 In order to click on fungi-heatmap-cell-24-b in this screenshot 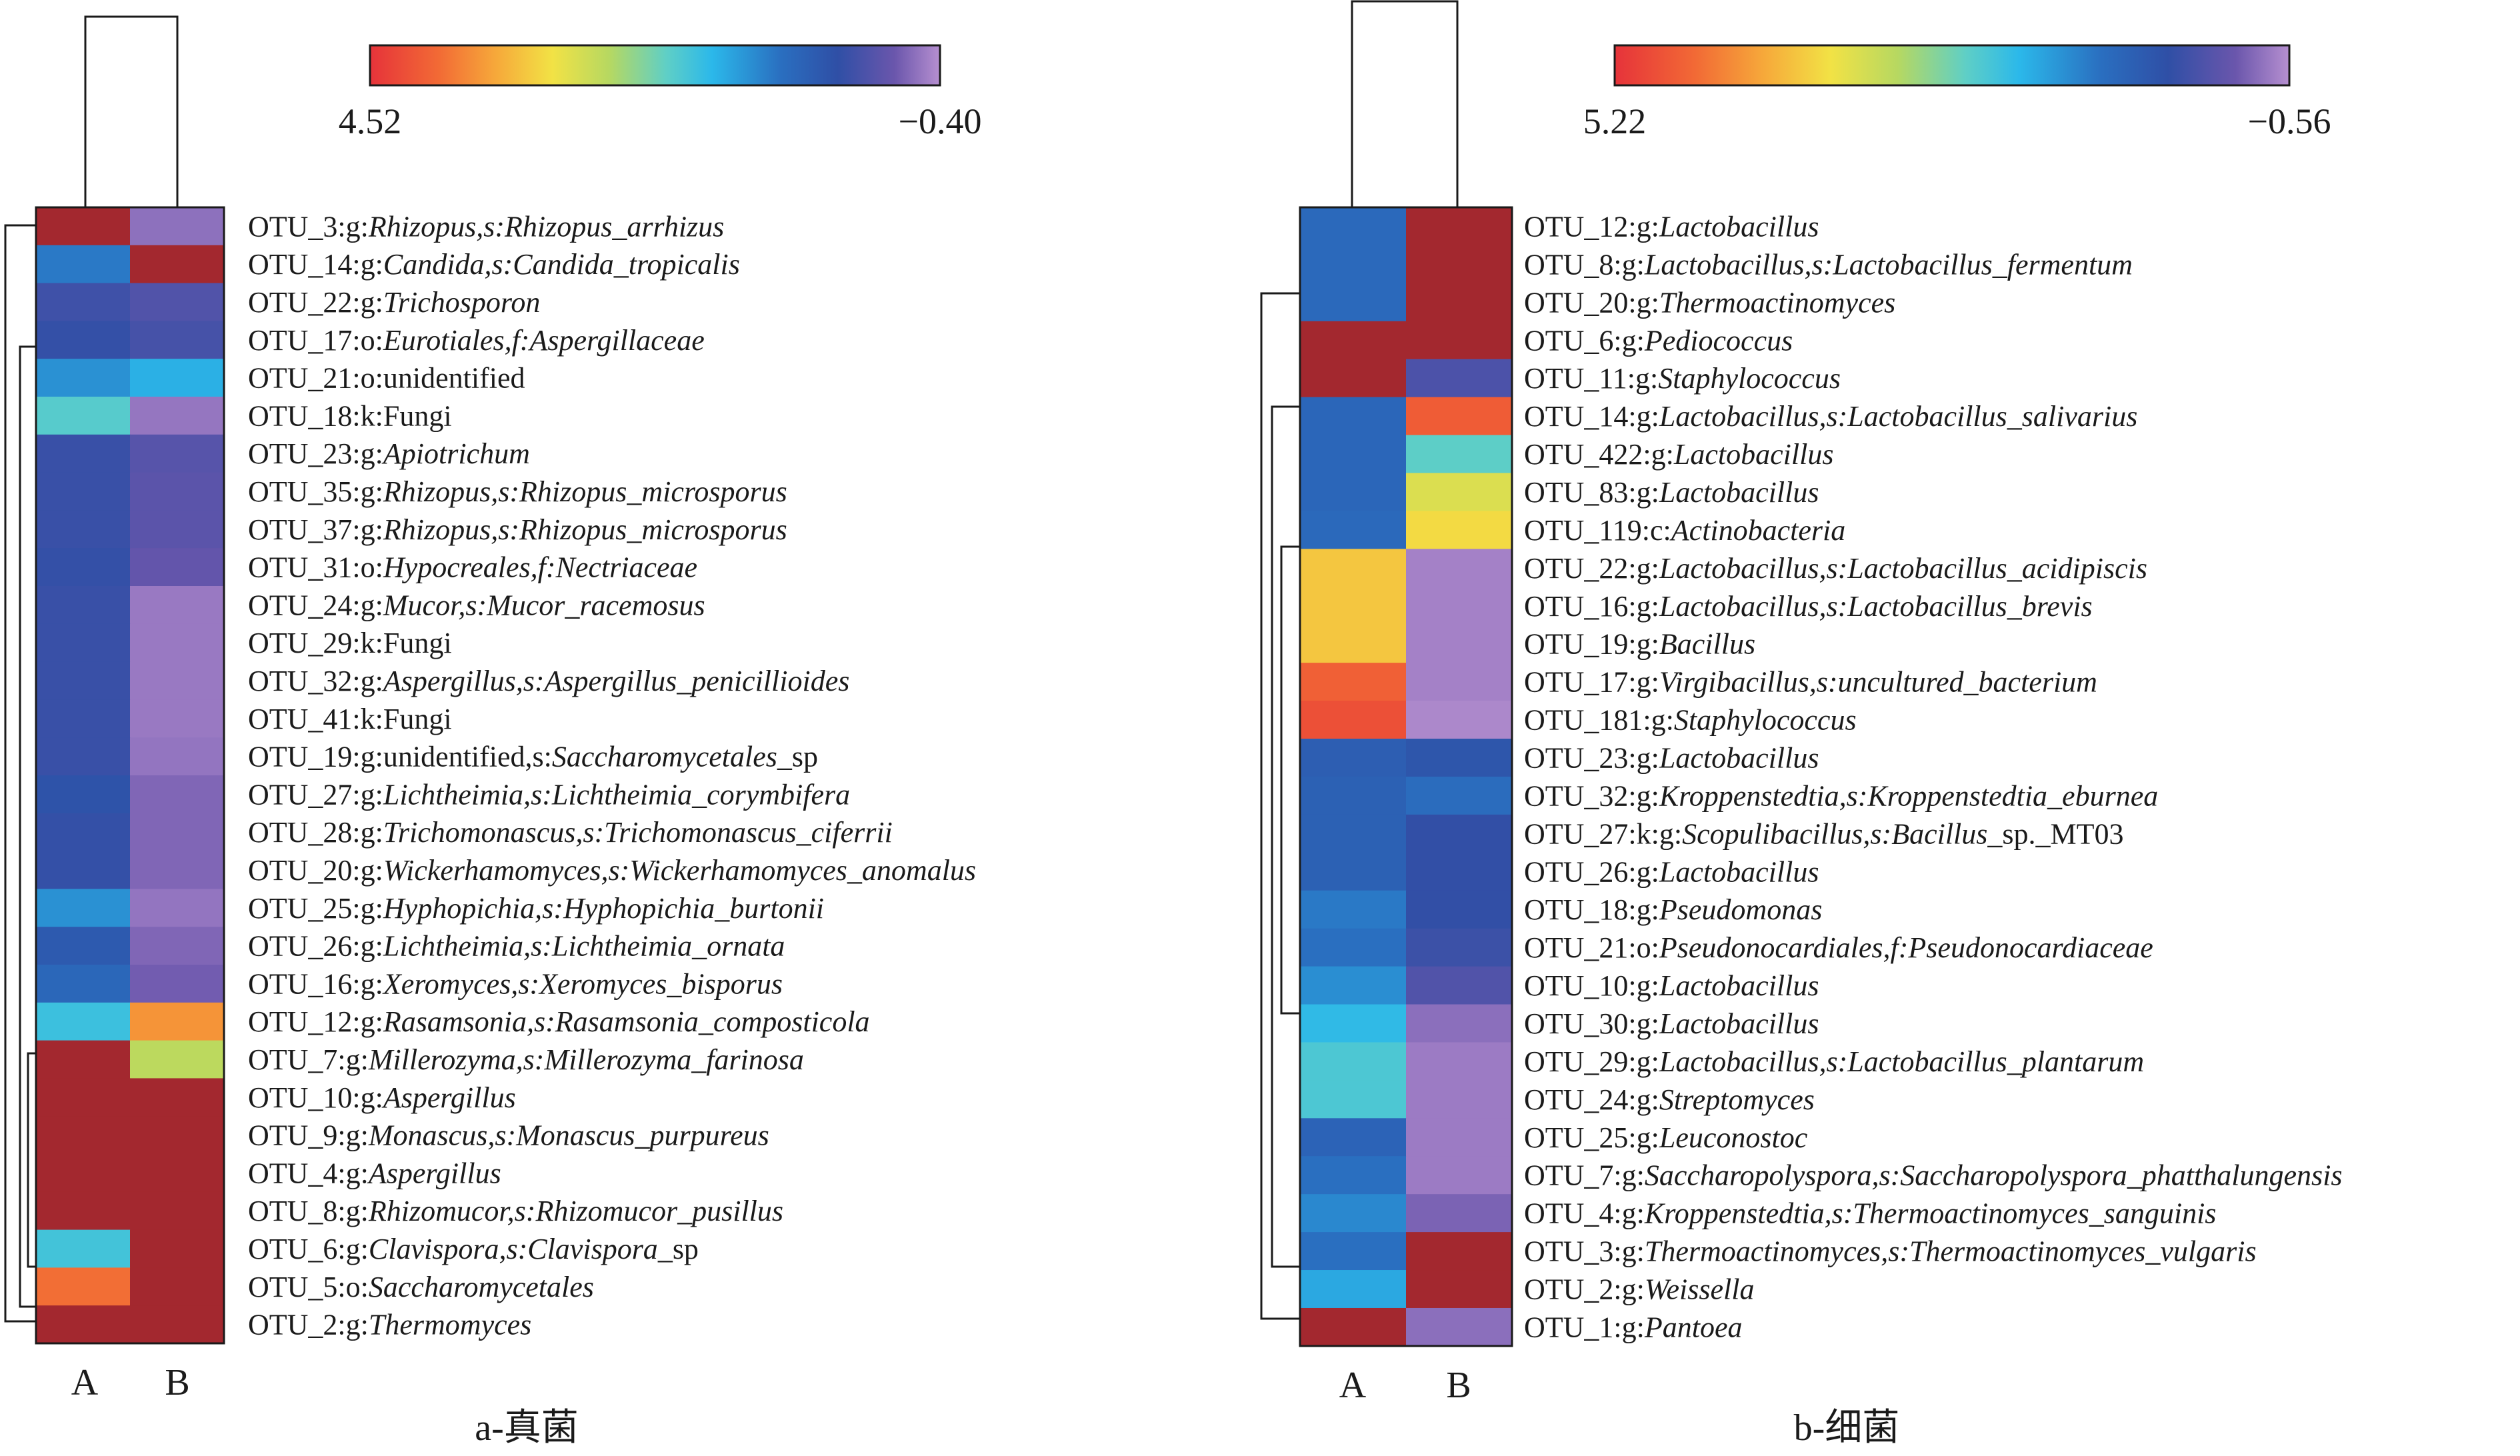, I will do `click(177, 1135)`.